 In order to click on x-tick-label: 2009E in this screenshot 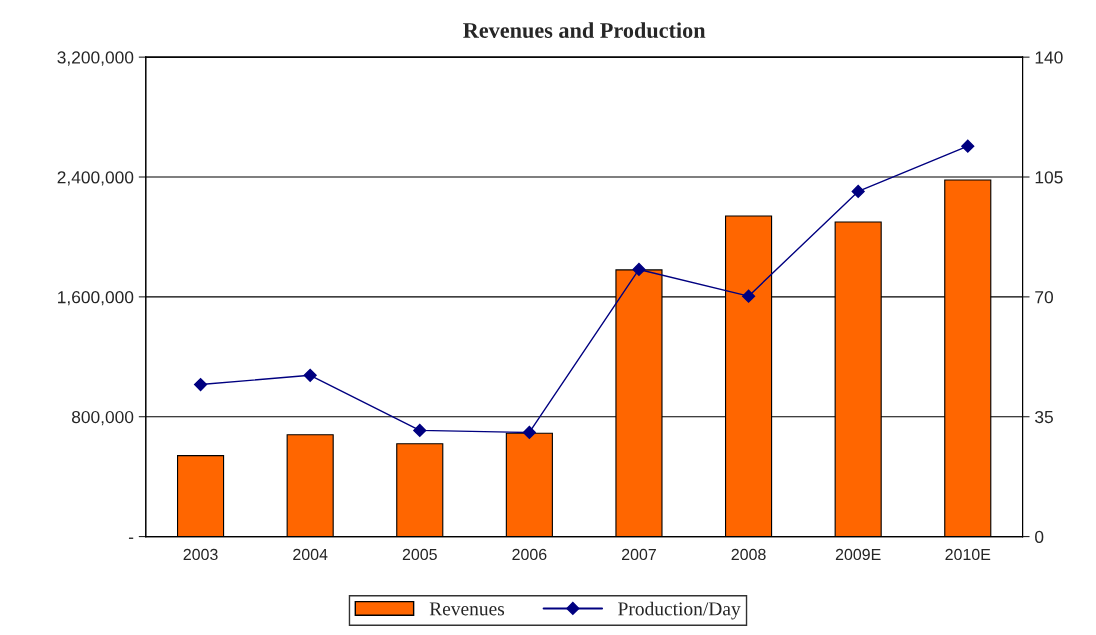, I will do `click(858, 554)`.